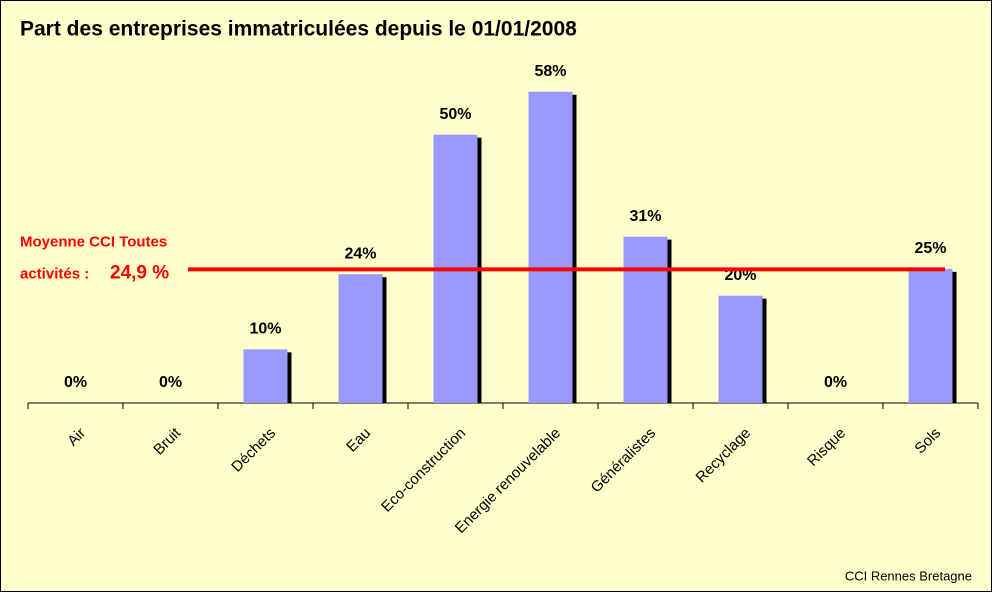 The width and height of the screenshot is (992, 592). What do you see at coordinates (139, 272) in the screenshot?
I see `average-value: 24,9 %` at bounding box center [139, 272].